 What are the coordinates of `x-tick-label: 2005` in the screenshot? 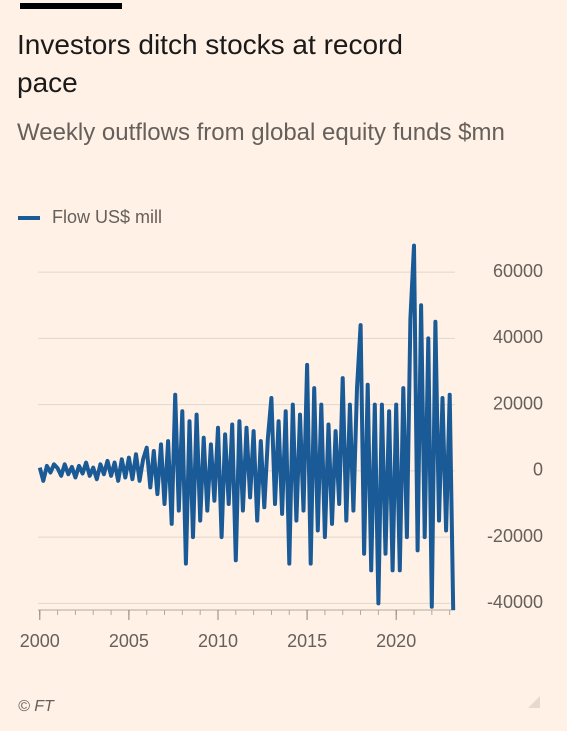 It's located at (129, 641).